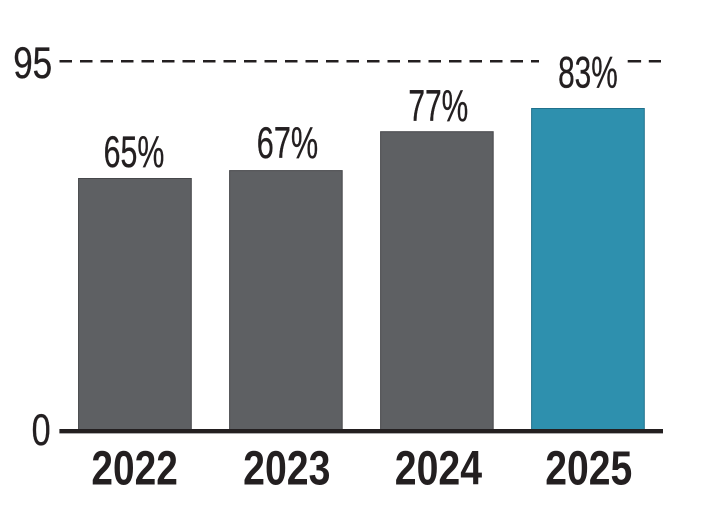 The height and width of the screenshot is (520, 708). What do you see at coordinates (32, 63) in the screenshot?
I see `svg-text: 95` at bounding box center [32, 63].